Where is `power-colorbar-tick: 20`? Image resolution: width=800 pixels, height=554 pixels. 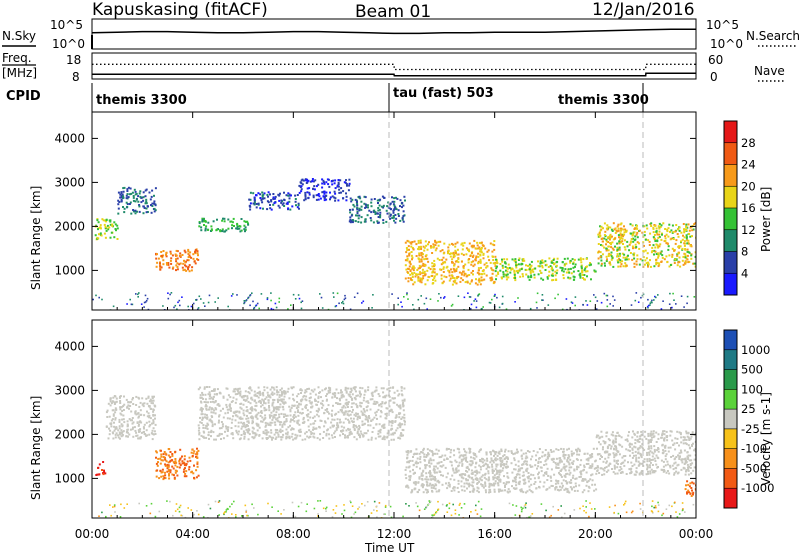 power-colorbar-tick: 20 is located at coordinates (748, 186).